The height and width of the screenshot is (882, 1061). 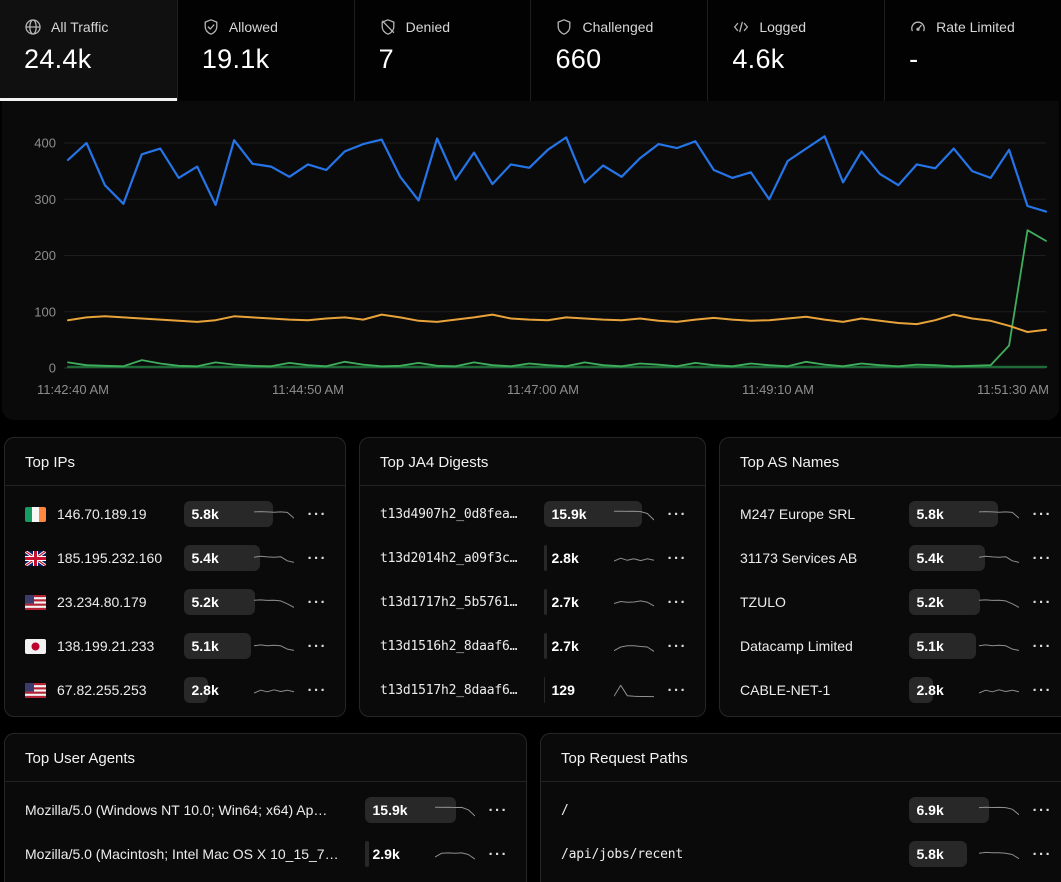 What do you see at coordinates (1013, 389) in the screenshot?
I see `svg-text: 11:51:30 AM` at bounding box center [1013, 389].